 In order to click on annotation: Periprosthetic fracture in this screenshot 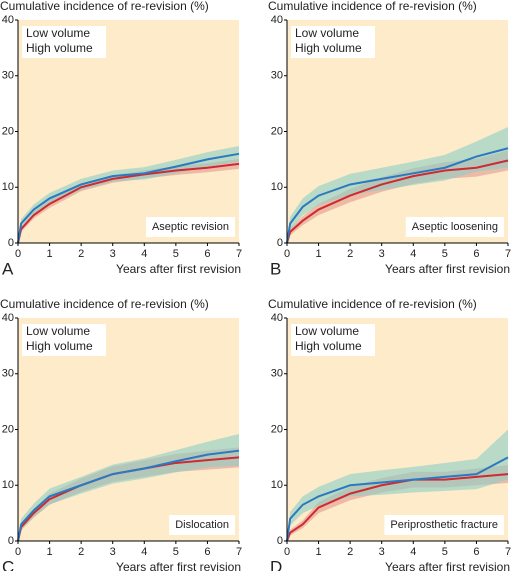, I will do `click(444, 525)`.